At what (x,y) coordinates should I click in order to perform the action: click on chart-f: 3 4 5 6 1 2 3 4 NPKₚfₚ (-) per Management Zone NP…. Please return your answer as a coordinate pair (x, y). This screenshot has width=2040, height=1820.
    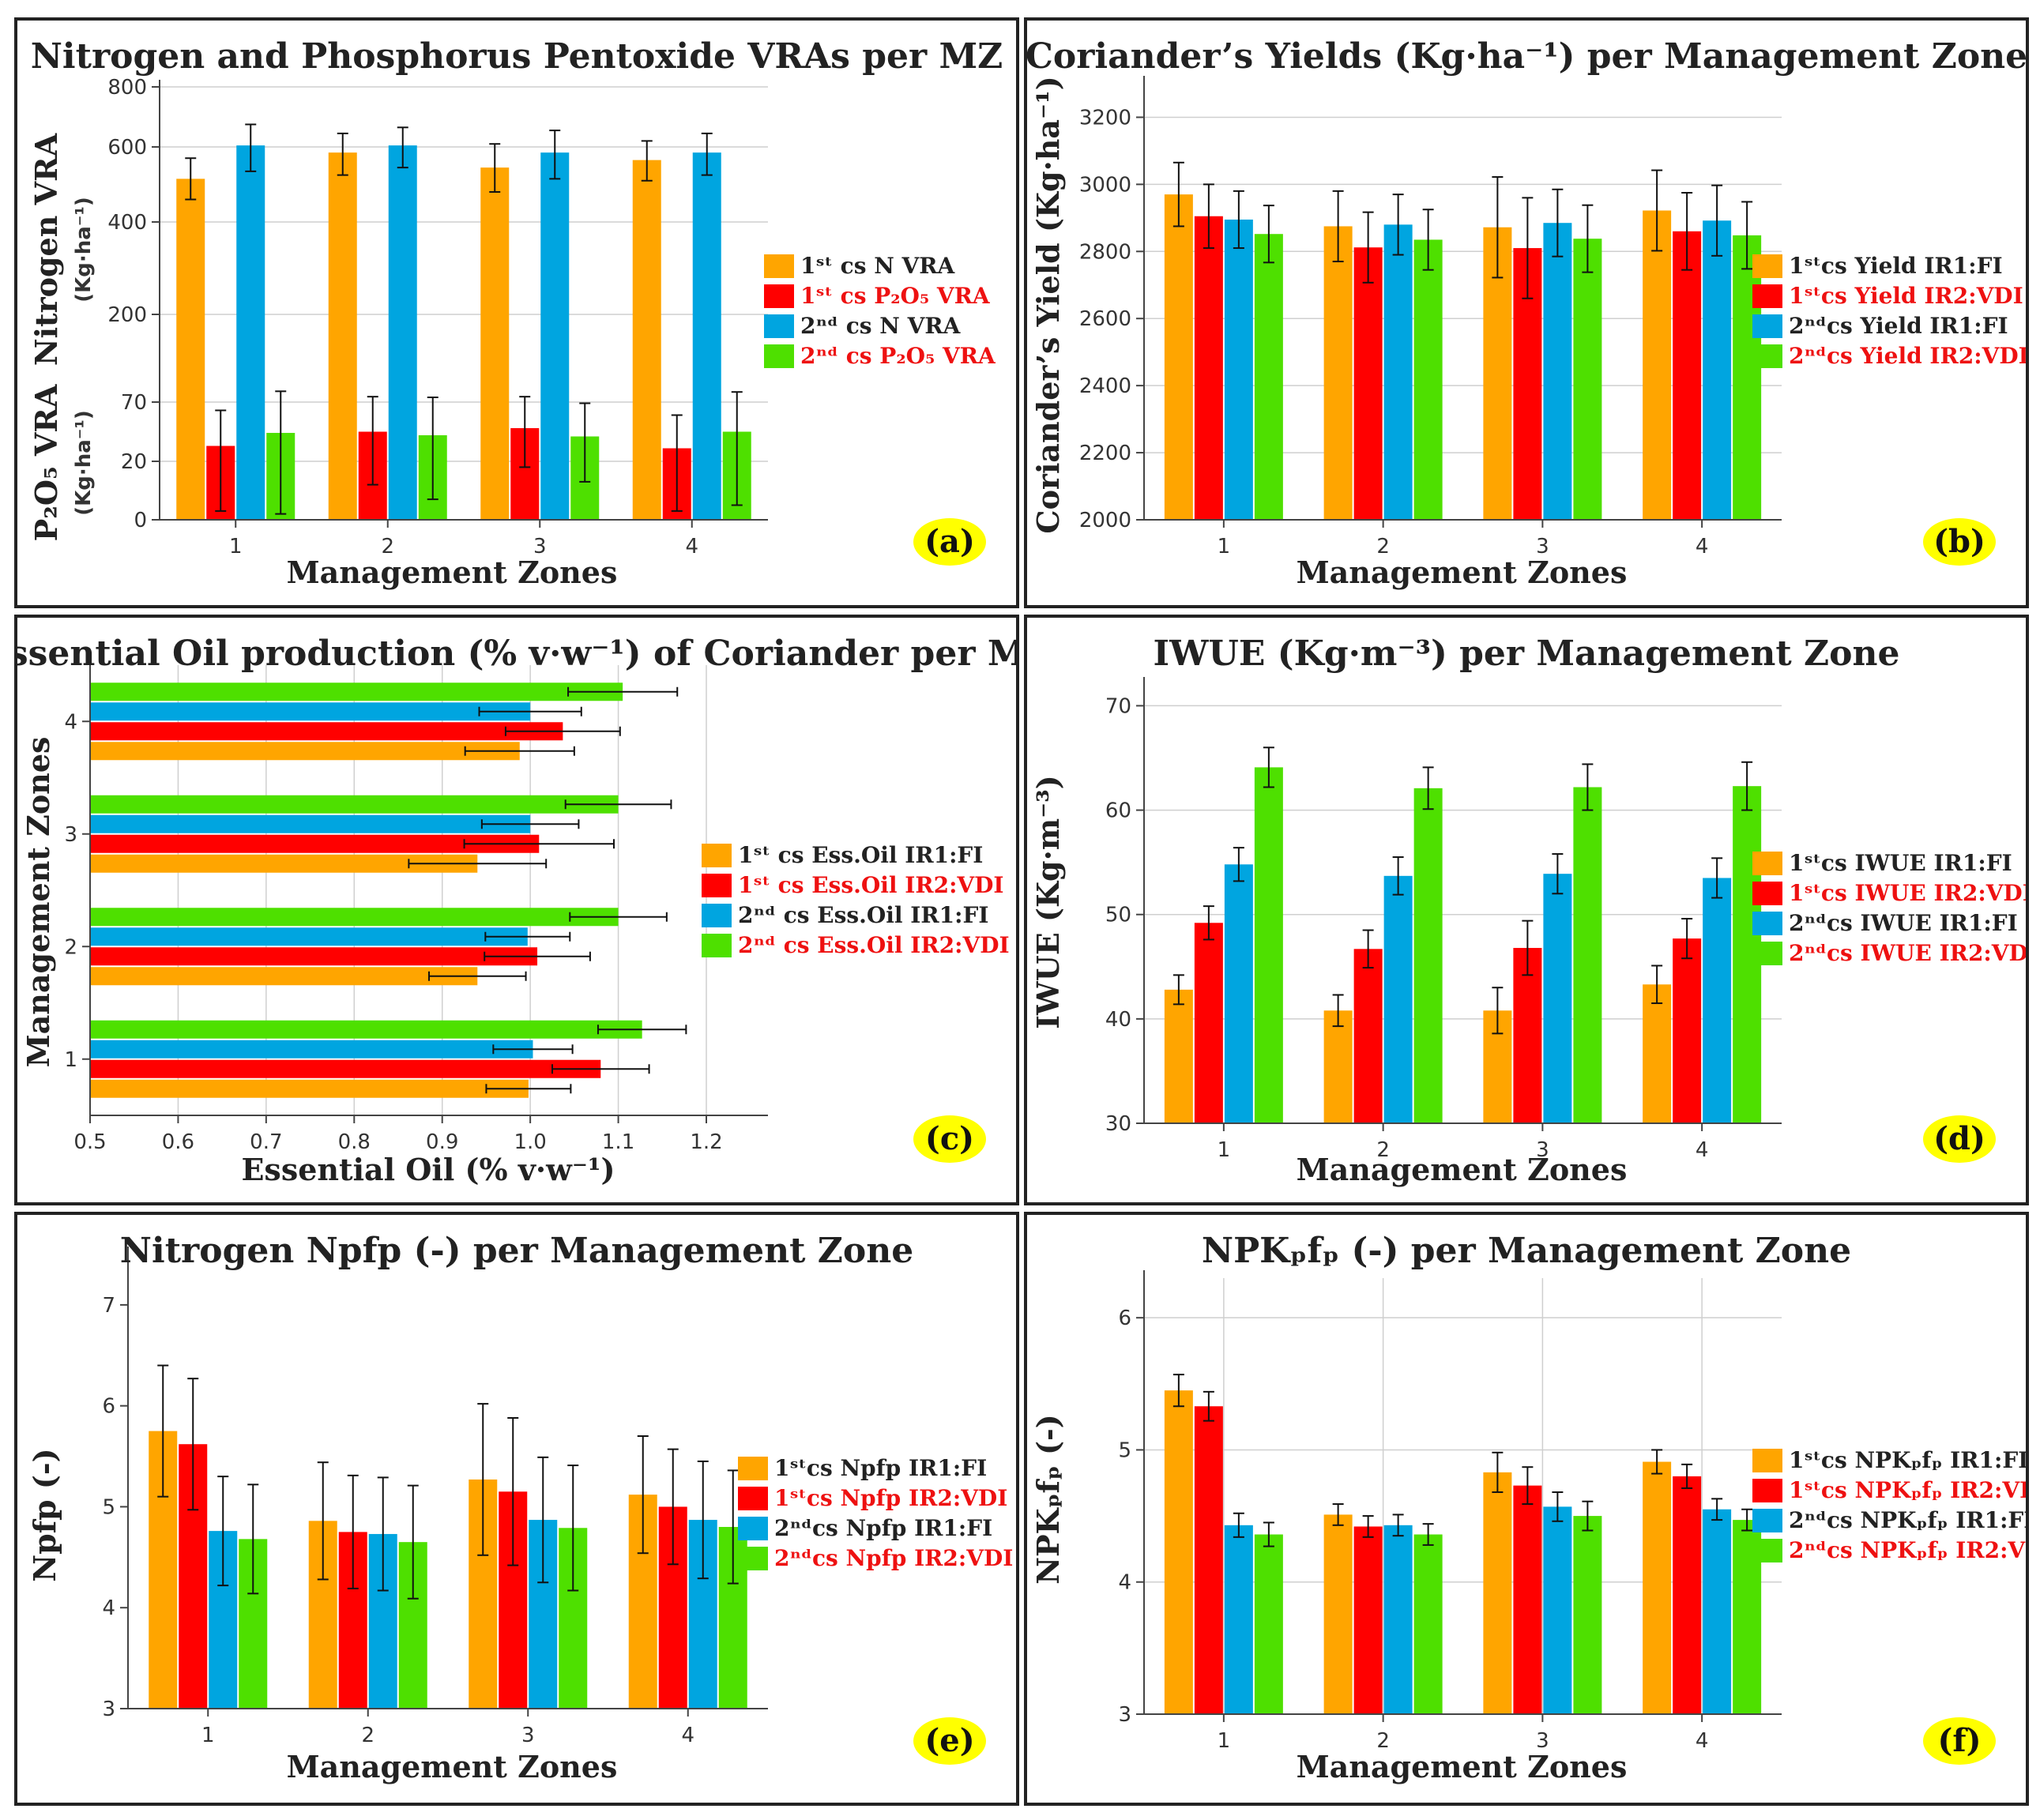
    Looking at the image, I should click on (1528, 1507).